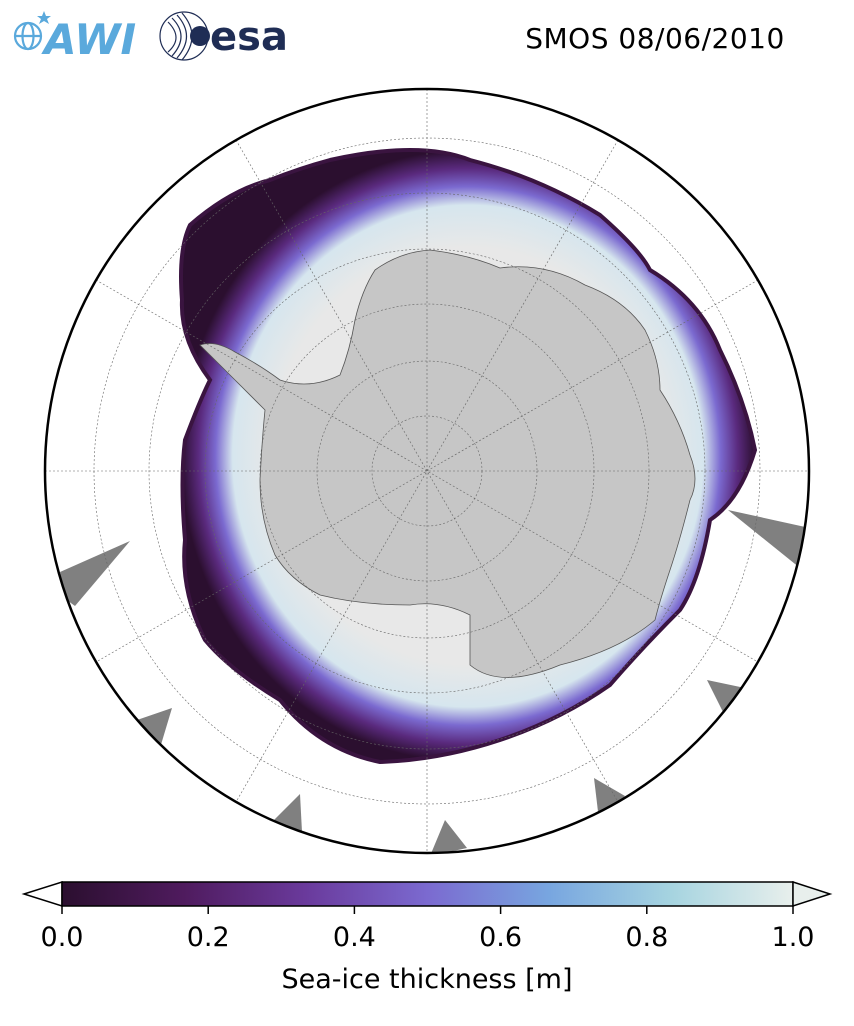 Image resolution: width=854 pixels, height=1026 pixels. What do you see at coordinates (354, 937) in the screenshot?
I see `colorbar-tick-label: 0.4` at bounding box center [354, 937].